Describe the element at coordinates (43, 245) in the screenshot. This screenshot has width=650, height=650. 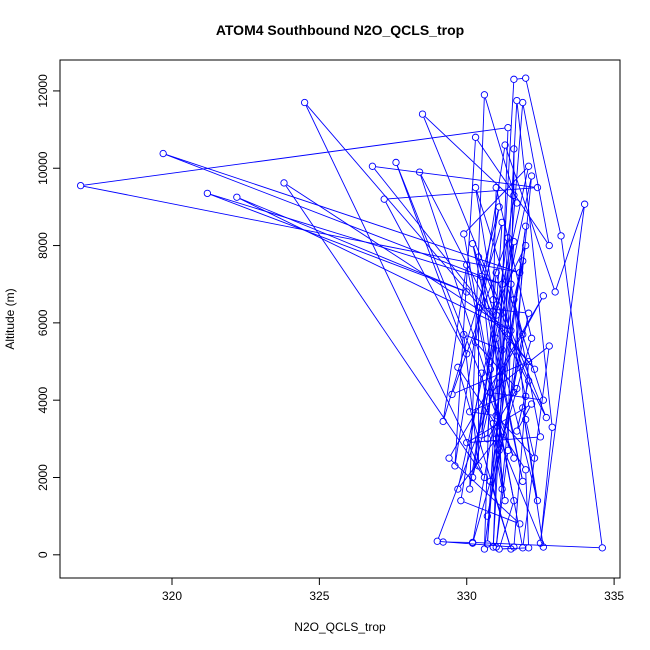
I see `y-tick-label: 8000` at that location.